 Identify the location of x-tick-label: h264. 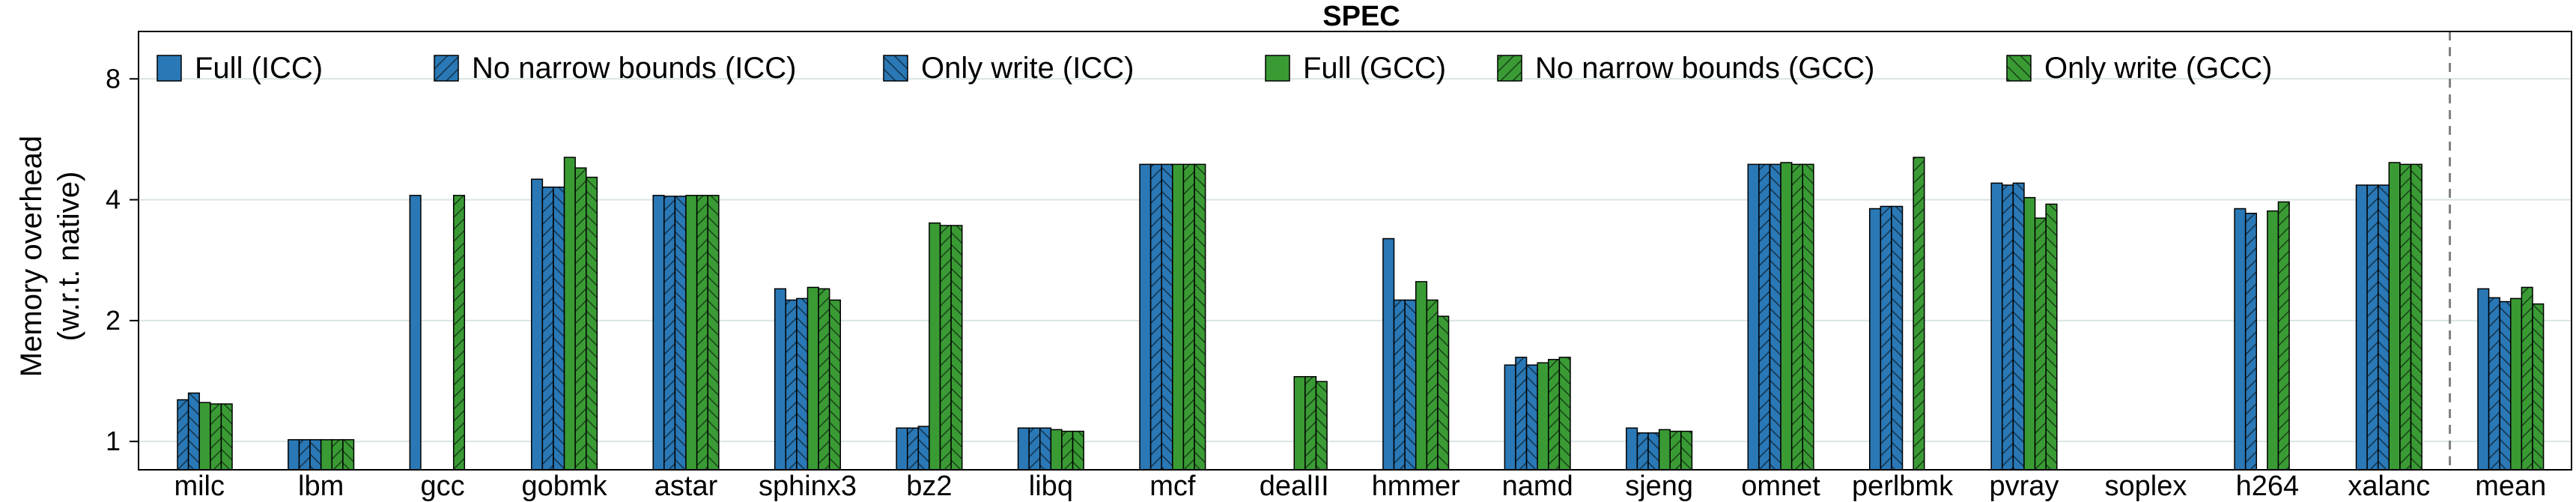
(2268, 486).